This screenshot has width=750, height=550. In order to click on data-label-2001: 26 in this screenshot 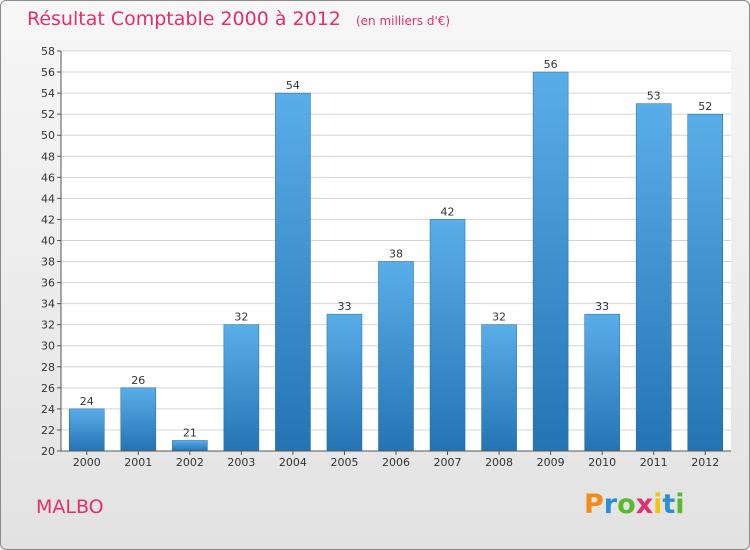, I will do `click(138, 380)`.